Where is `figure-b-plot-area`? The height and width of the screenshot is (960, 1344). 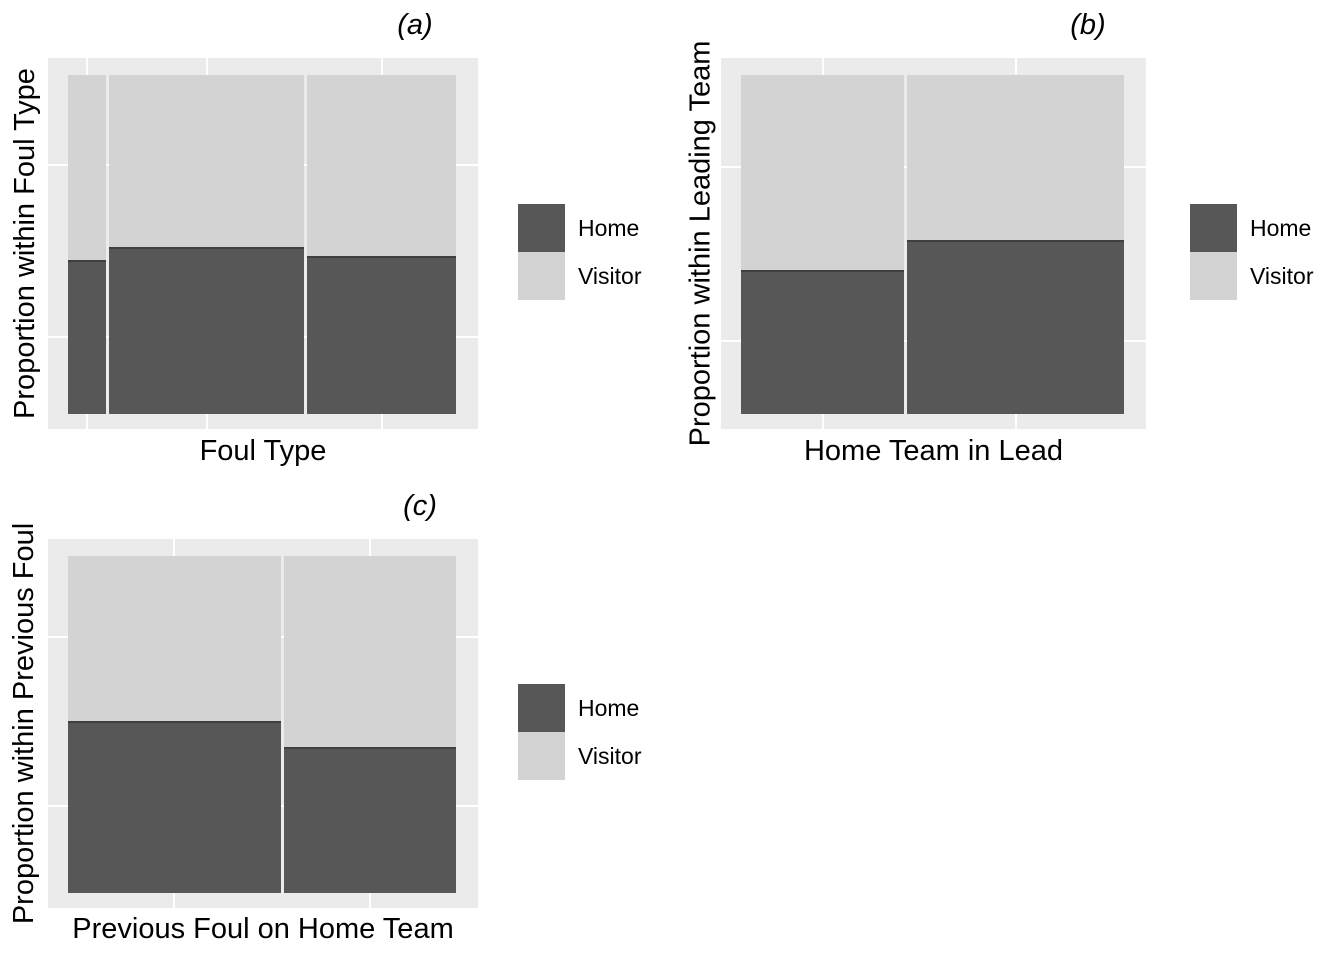 figure-b-plot-area is located at coordinates (933, 243).